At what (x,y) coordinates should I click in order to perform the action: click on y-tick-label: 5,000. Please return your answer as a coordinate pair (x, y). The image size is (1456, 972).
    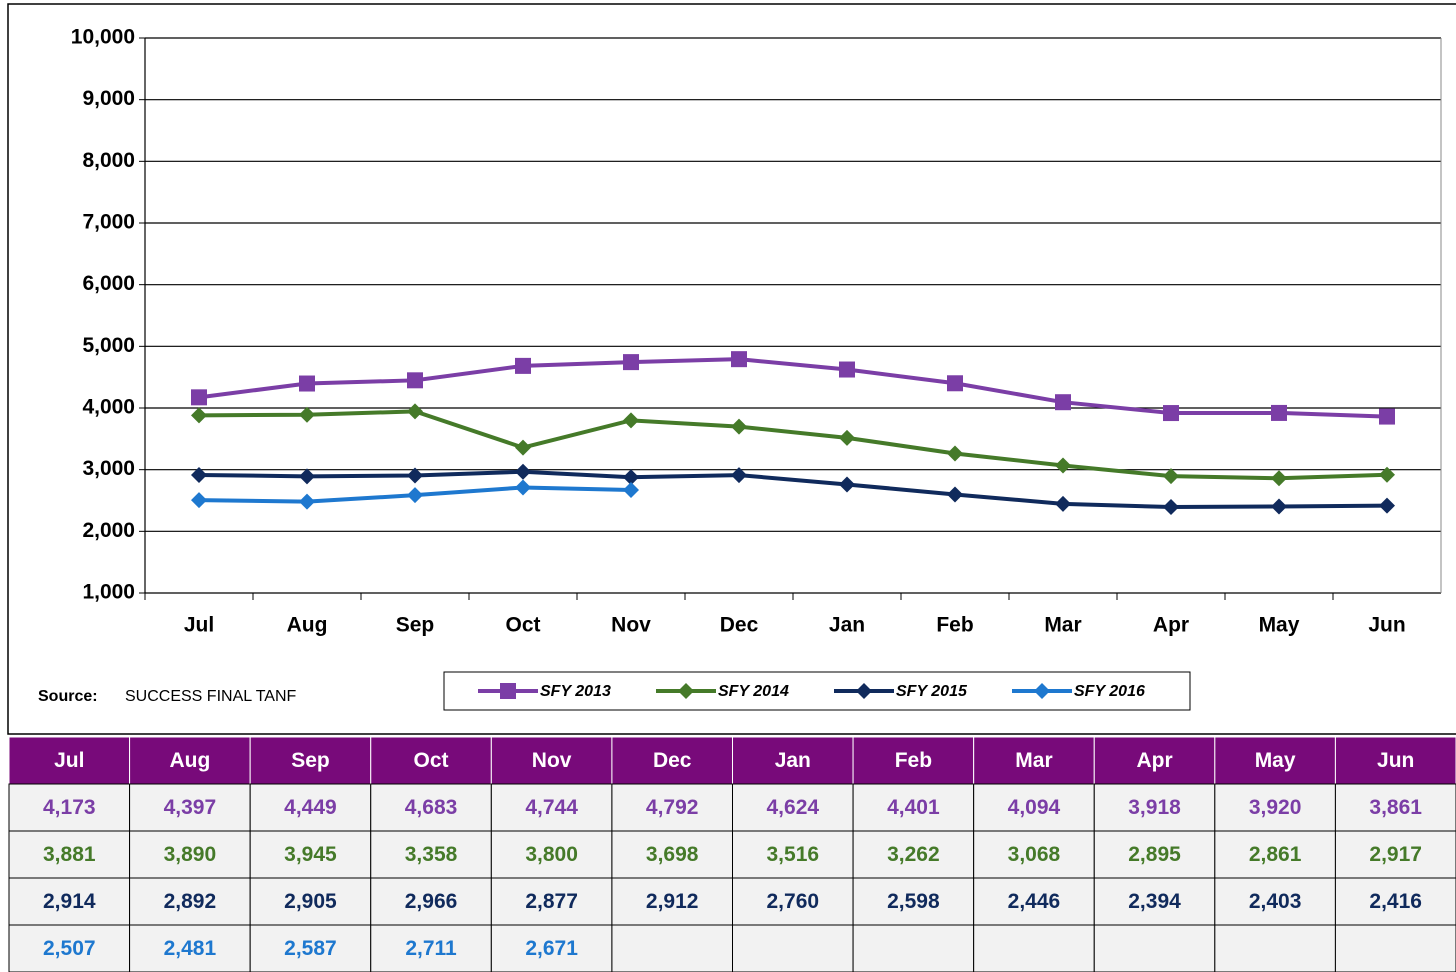
    Looking at the image, I should click on (108, 345).